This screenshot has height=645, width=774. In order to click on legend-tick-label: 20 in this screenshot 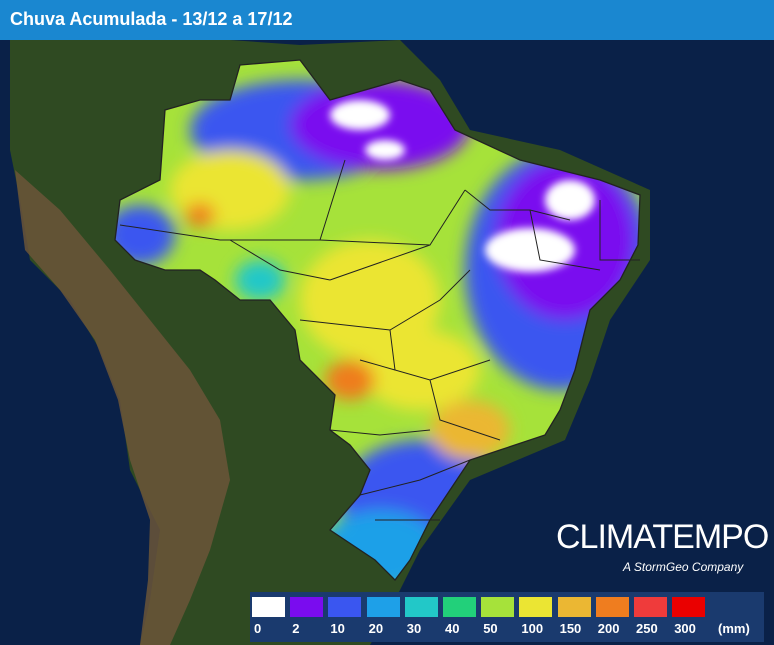, I will do `click(376, 628)`.